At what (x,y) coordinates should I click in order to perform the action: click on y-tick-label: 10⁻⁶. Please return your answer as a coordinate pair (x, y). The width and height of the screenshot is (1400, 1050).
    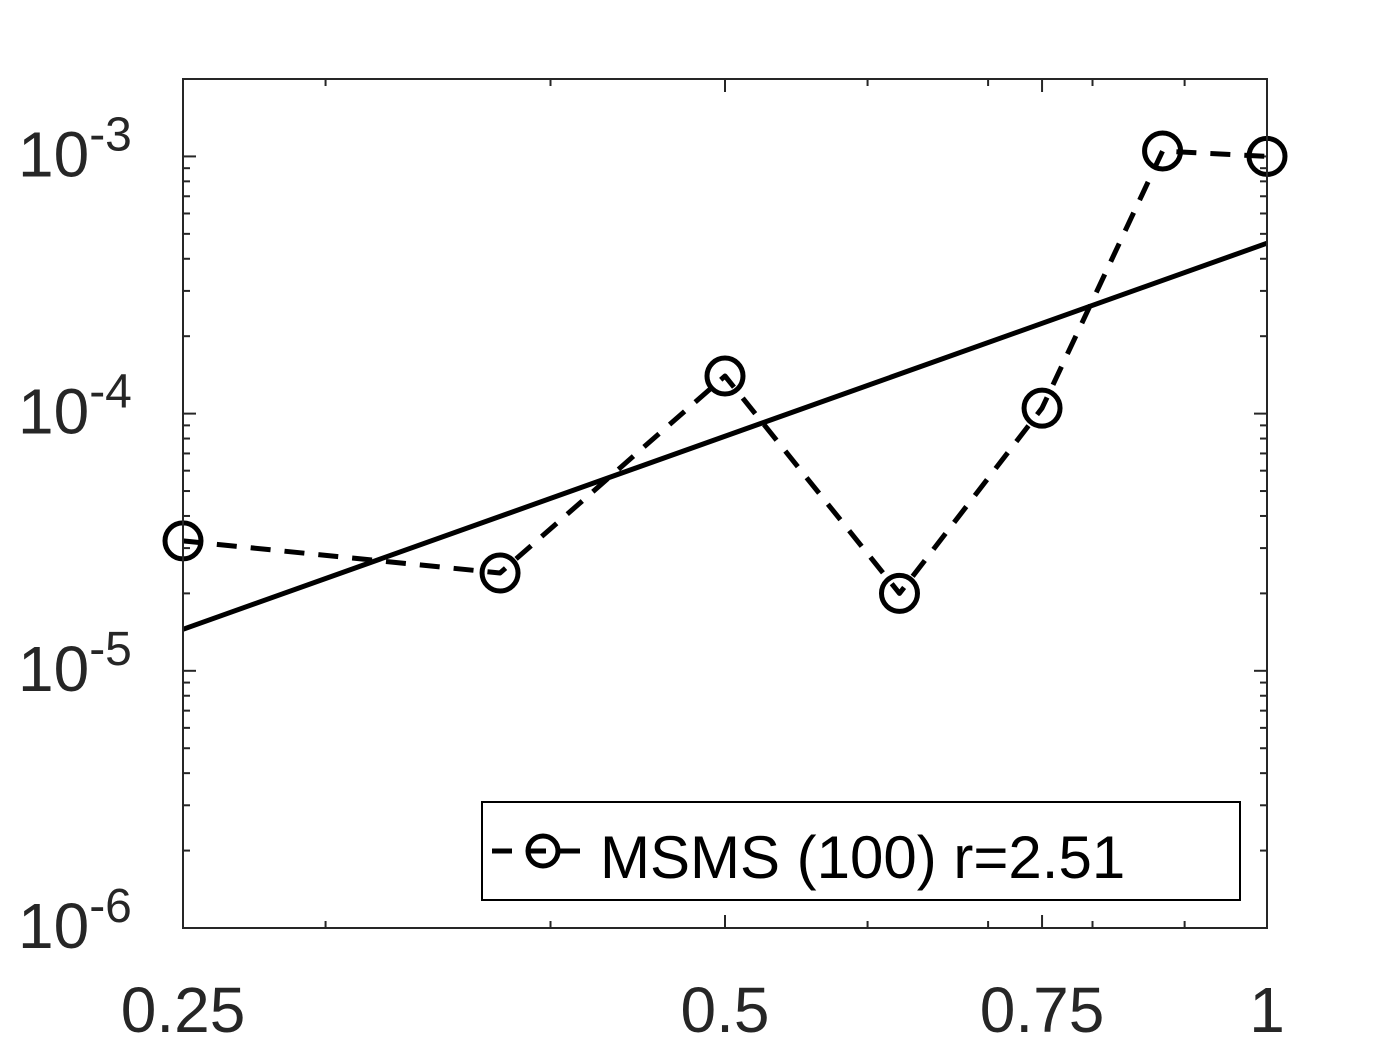
    Looking at the image, I should click on (75, 921).